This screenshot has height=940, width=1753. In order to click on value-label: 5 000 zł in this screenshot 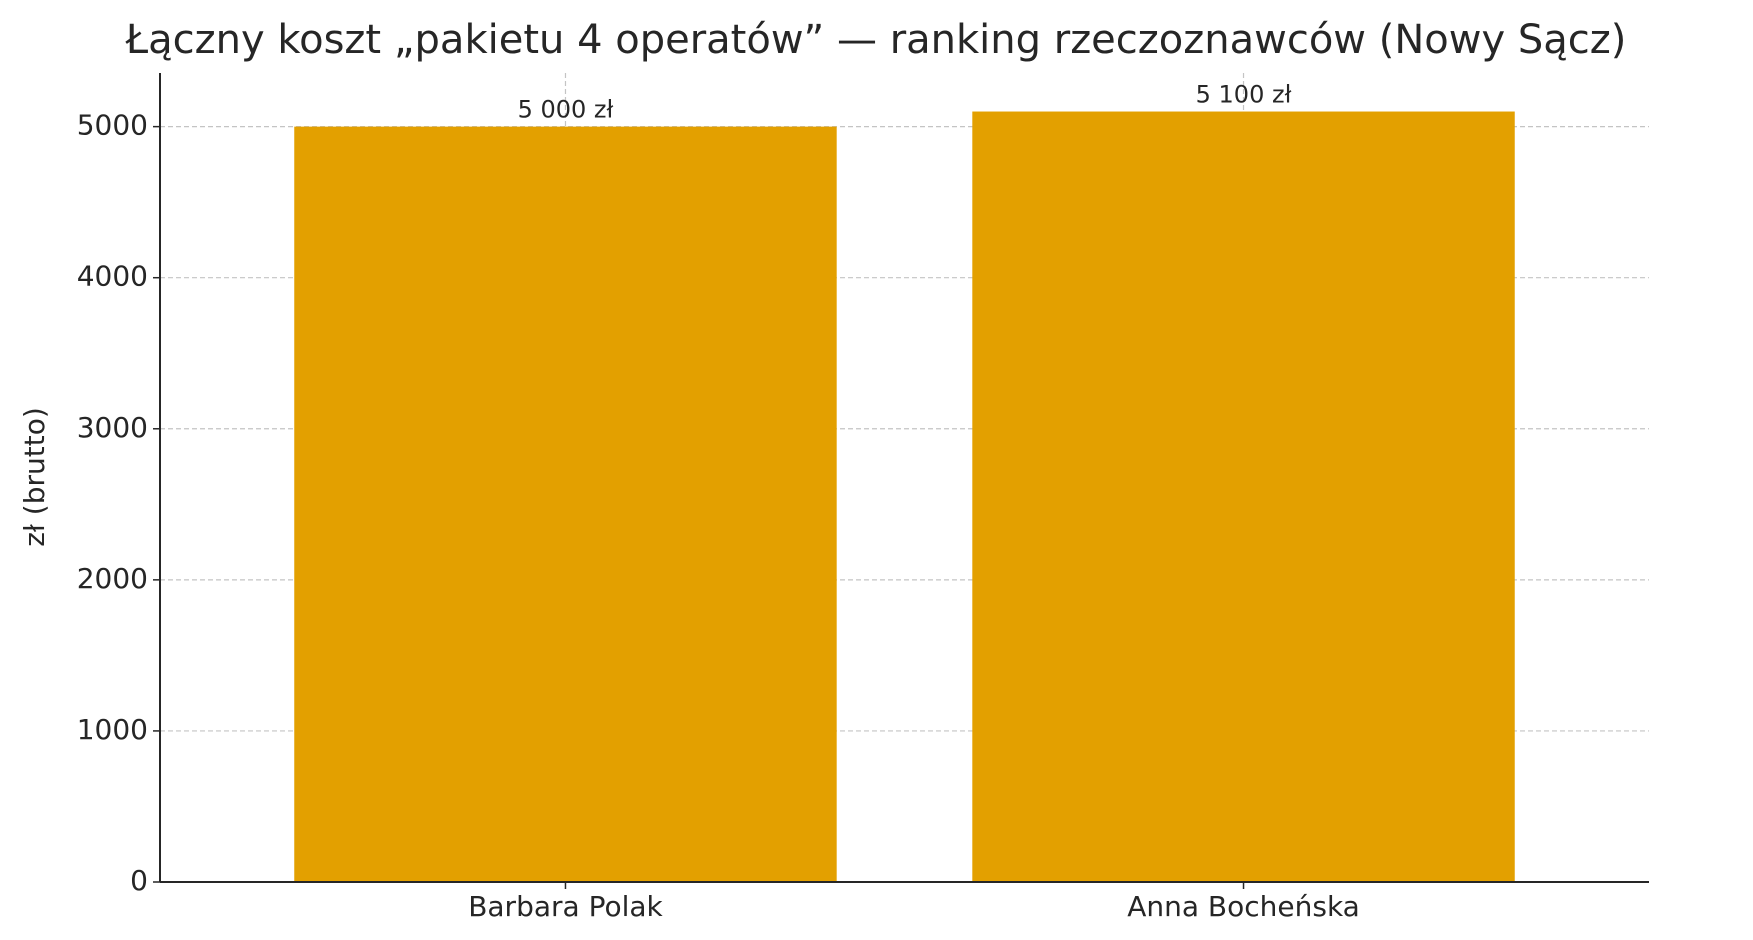, I will do `click(566, 110)`.